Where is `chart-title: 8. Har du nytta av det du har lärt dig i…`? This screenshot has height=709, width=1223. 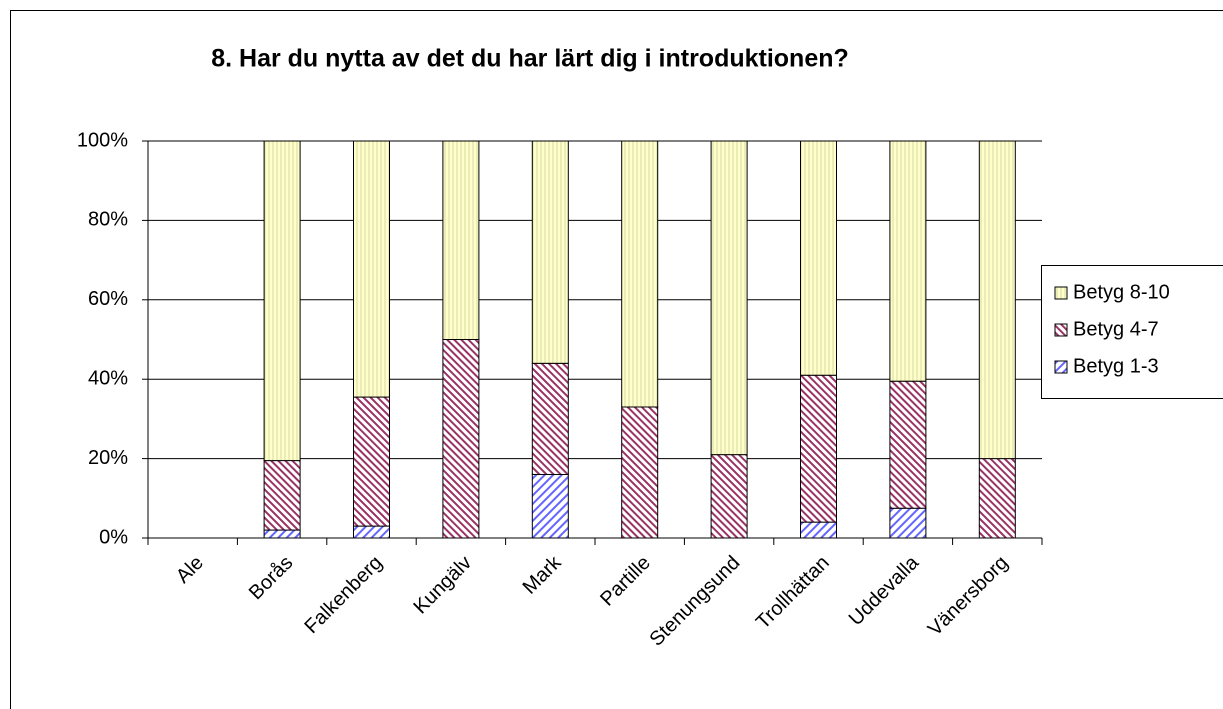
chart-title: 8. Har du nytta av det du har lärt dig i… is located at coordinates (530, 59).